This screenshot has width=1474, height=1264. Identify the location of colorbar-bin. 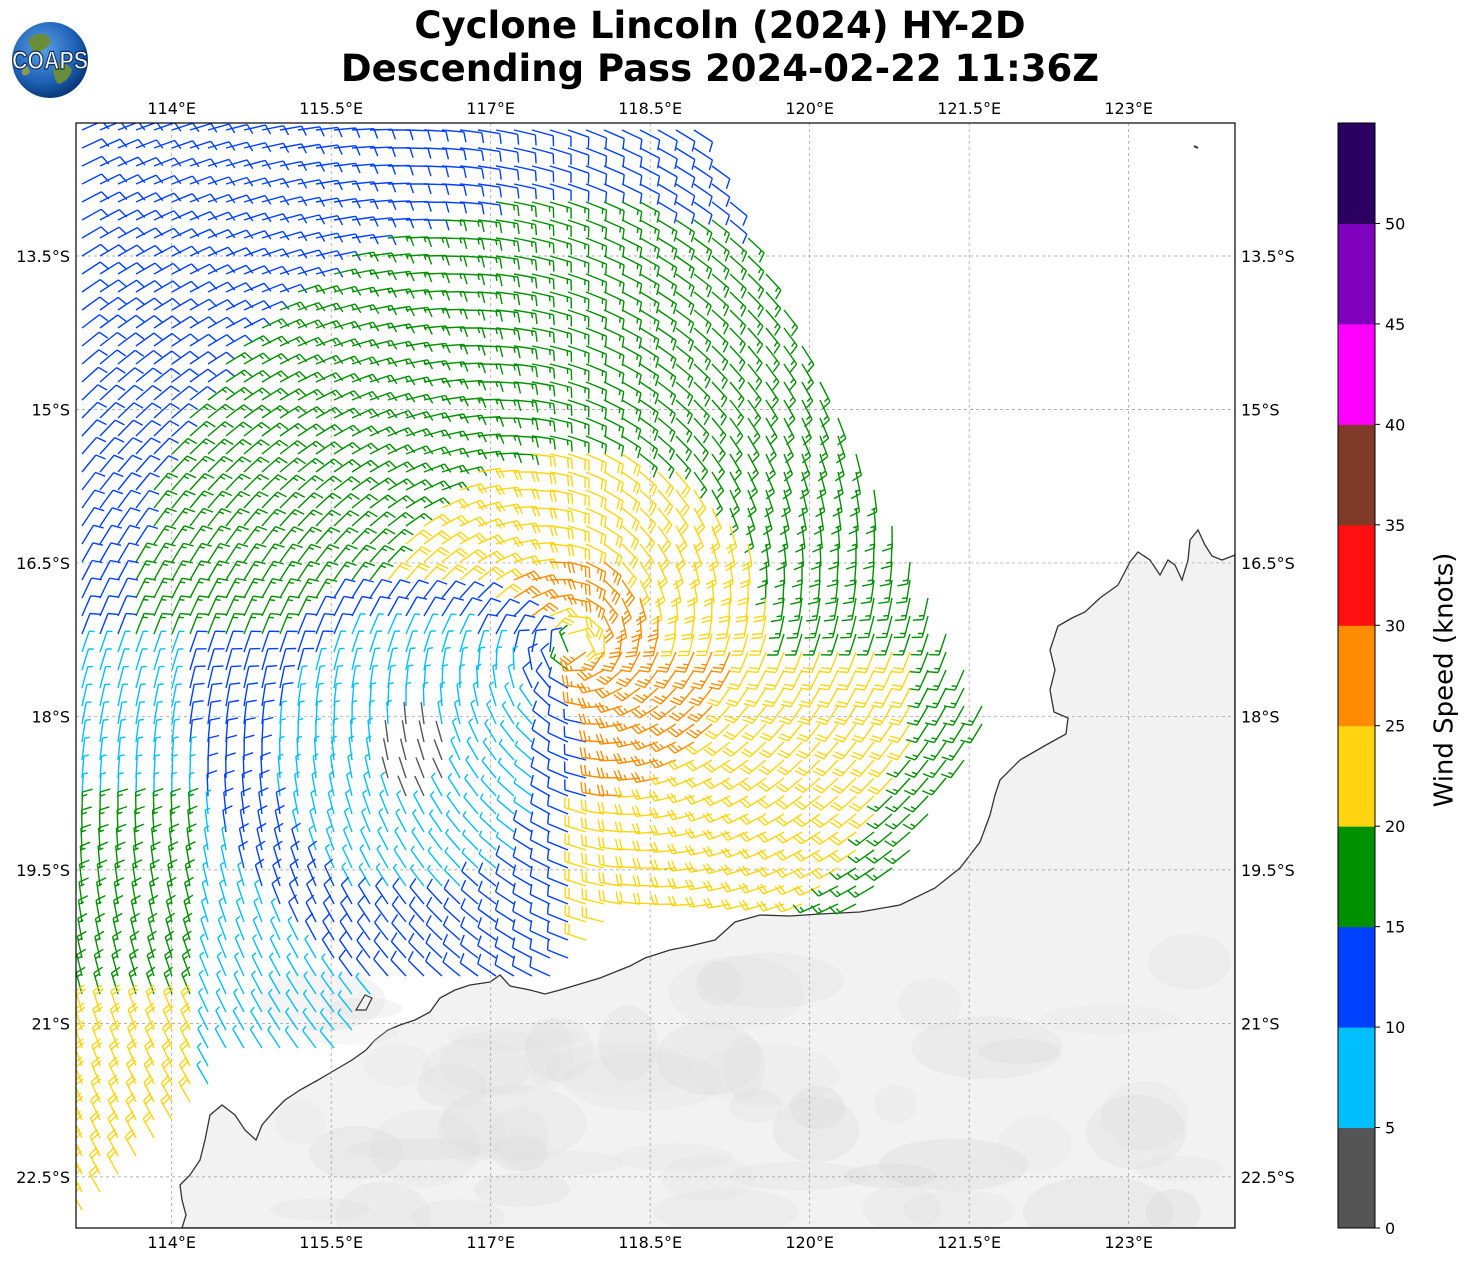
(1356, 575).